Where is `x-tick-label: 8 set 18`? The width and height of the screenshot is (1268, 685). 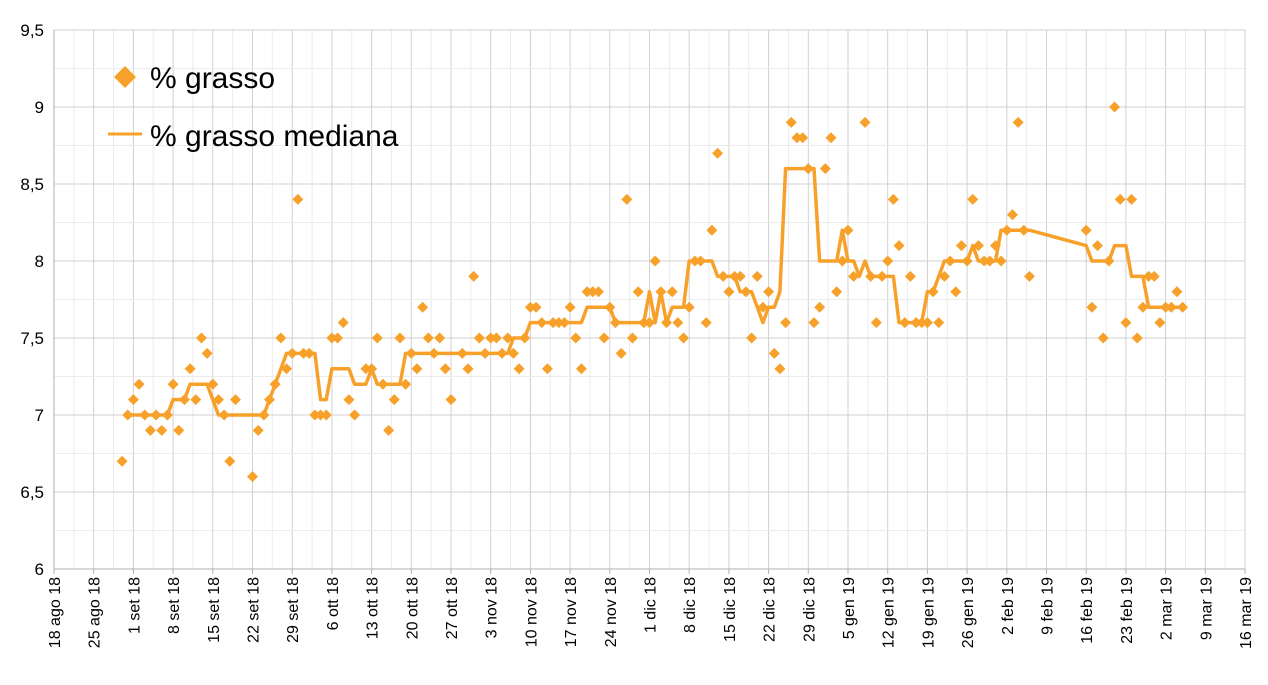 x-tick-label: 8 set 18 is located at coordinates (174, 605).